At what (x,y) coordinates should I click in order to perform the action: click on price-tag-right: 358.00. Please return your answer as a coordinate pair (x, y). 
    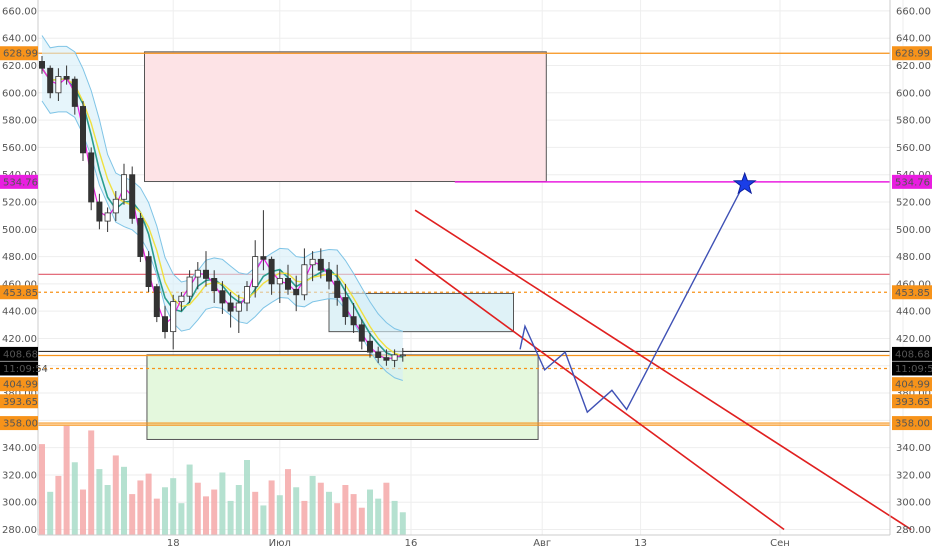
    Looking at the image, I should click on (912, 424).